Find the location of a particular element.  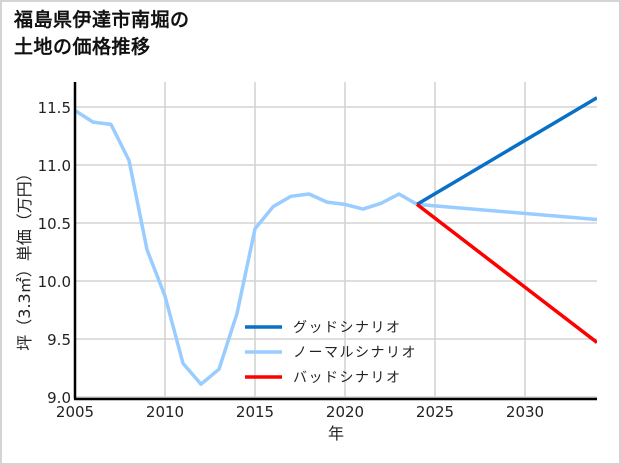

x-tick-labels: 2005 2010 2015 2020 2025 2030 is located at coordinates (300, 412).